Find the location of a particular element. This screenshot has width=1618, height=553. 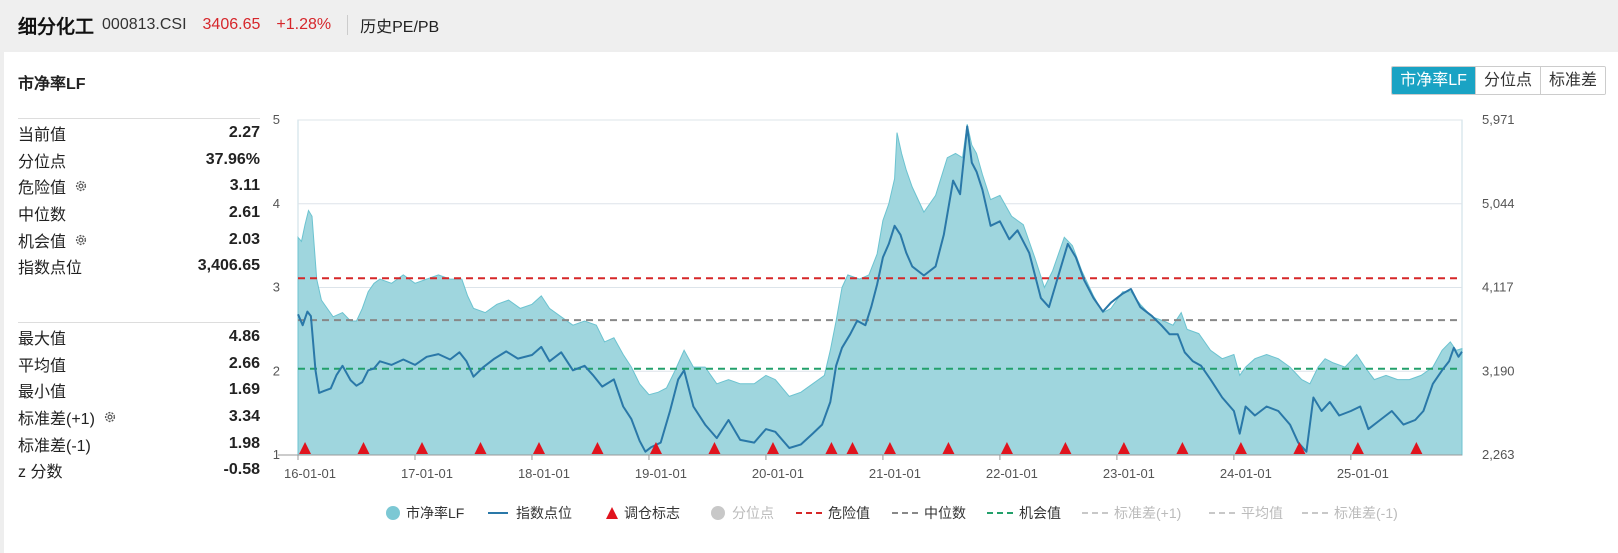

stat-label-text: 中位数 is located at coordinates (42, 216).